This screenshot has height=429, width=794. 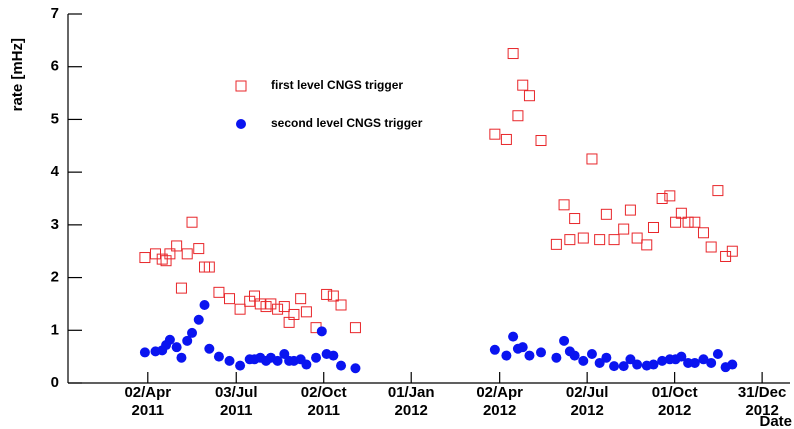 I want to click on x-tick-label: 02/Apr, so click(x=147, y=392).